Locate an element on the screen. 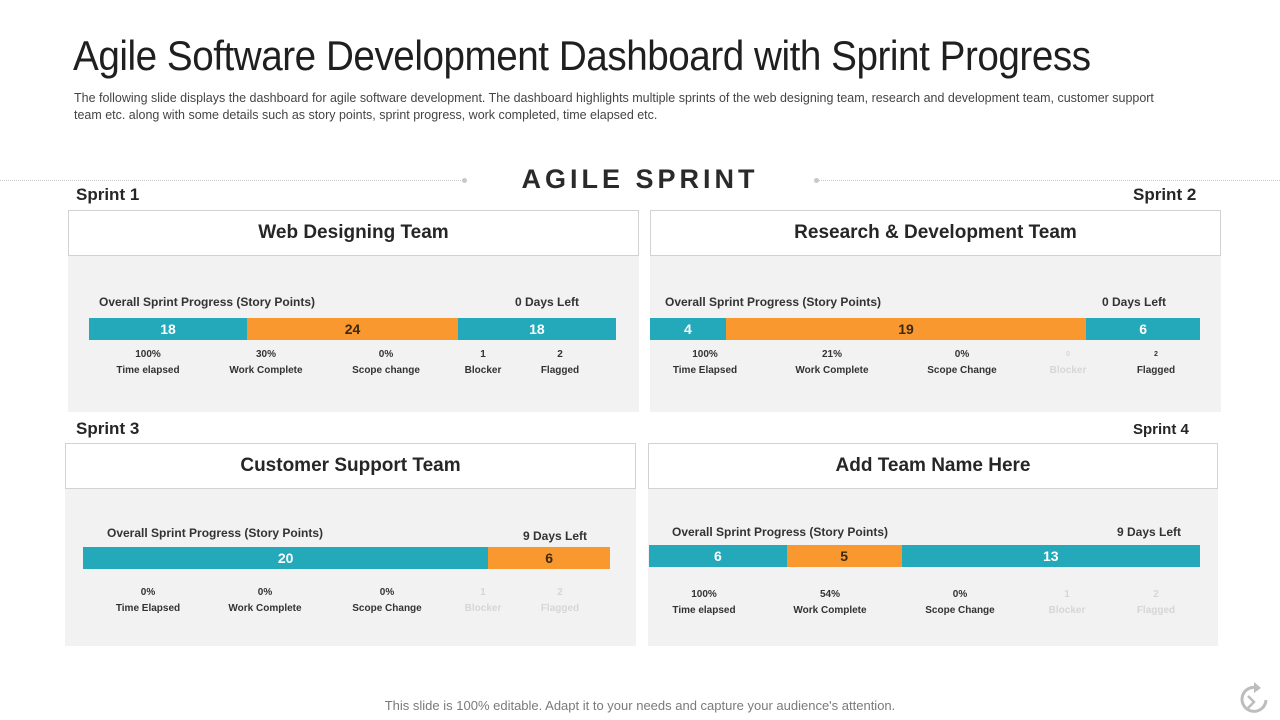 This screenshot has height=720, width=1280. sprint-1-stat-work-complete: 30% Work Complete is located at coordinates (266, 363).